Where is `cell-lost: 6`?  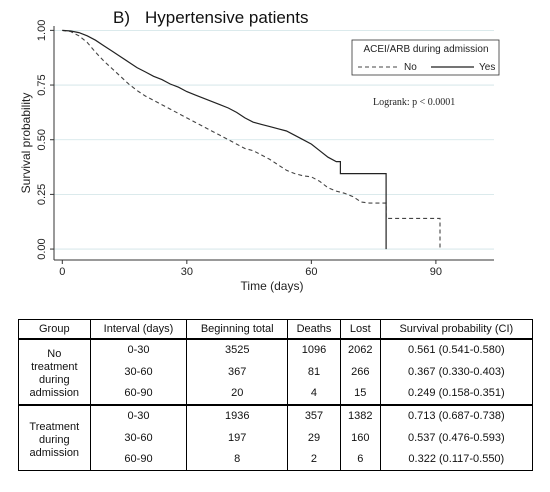 cell-lost: 6 is located at coordinates (360, 462).